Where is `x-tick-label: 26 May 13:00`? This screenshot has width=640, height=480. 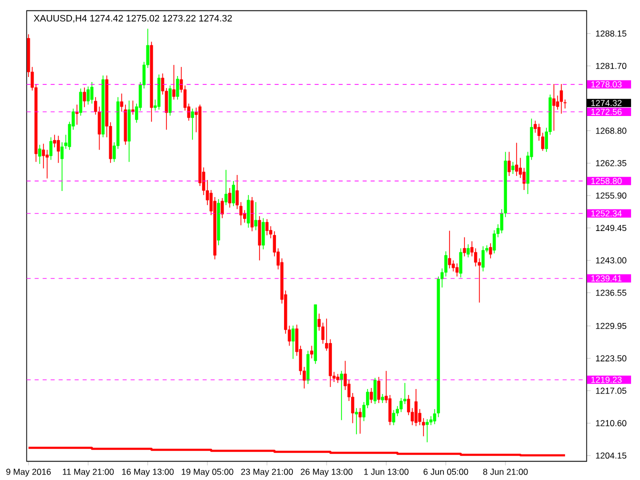
x-tick-label: 26 May 13:00 is located at coordinates (326, 472).